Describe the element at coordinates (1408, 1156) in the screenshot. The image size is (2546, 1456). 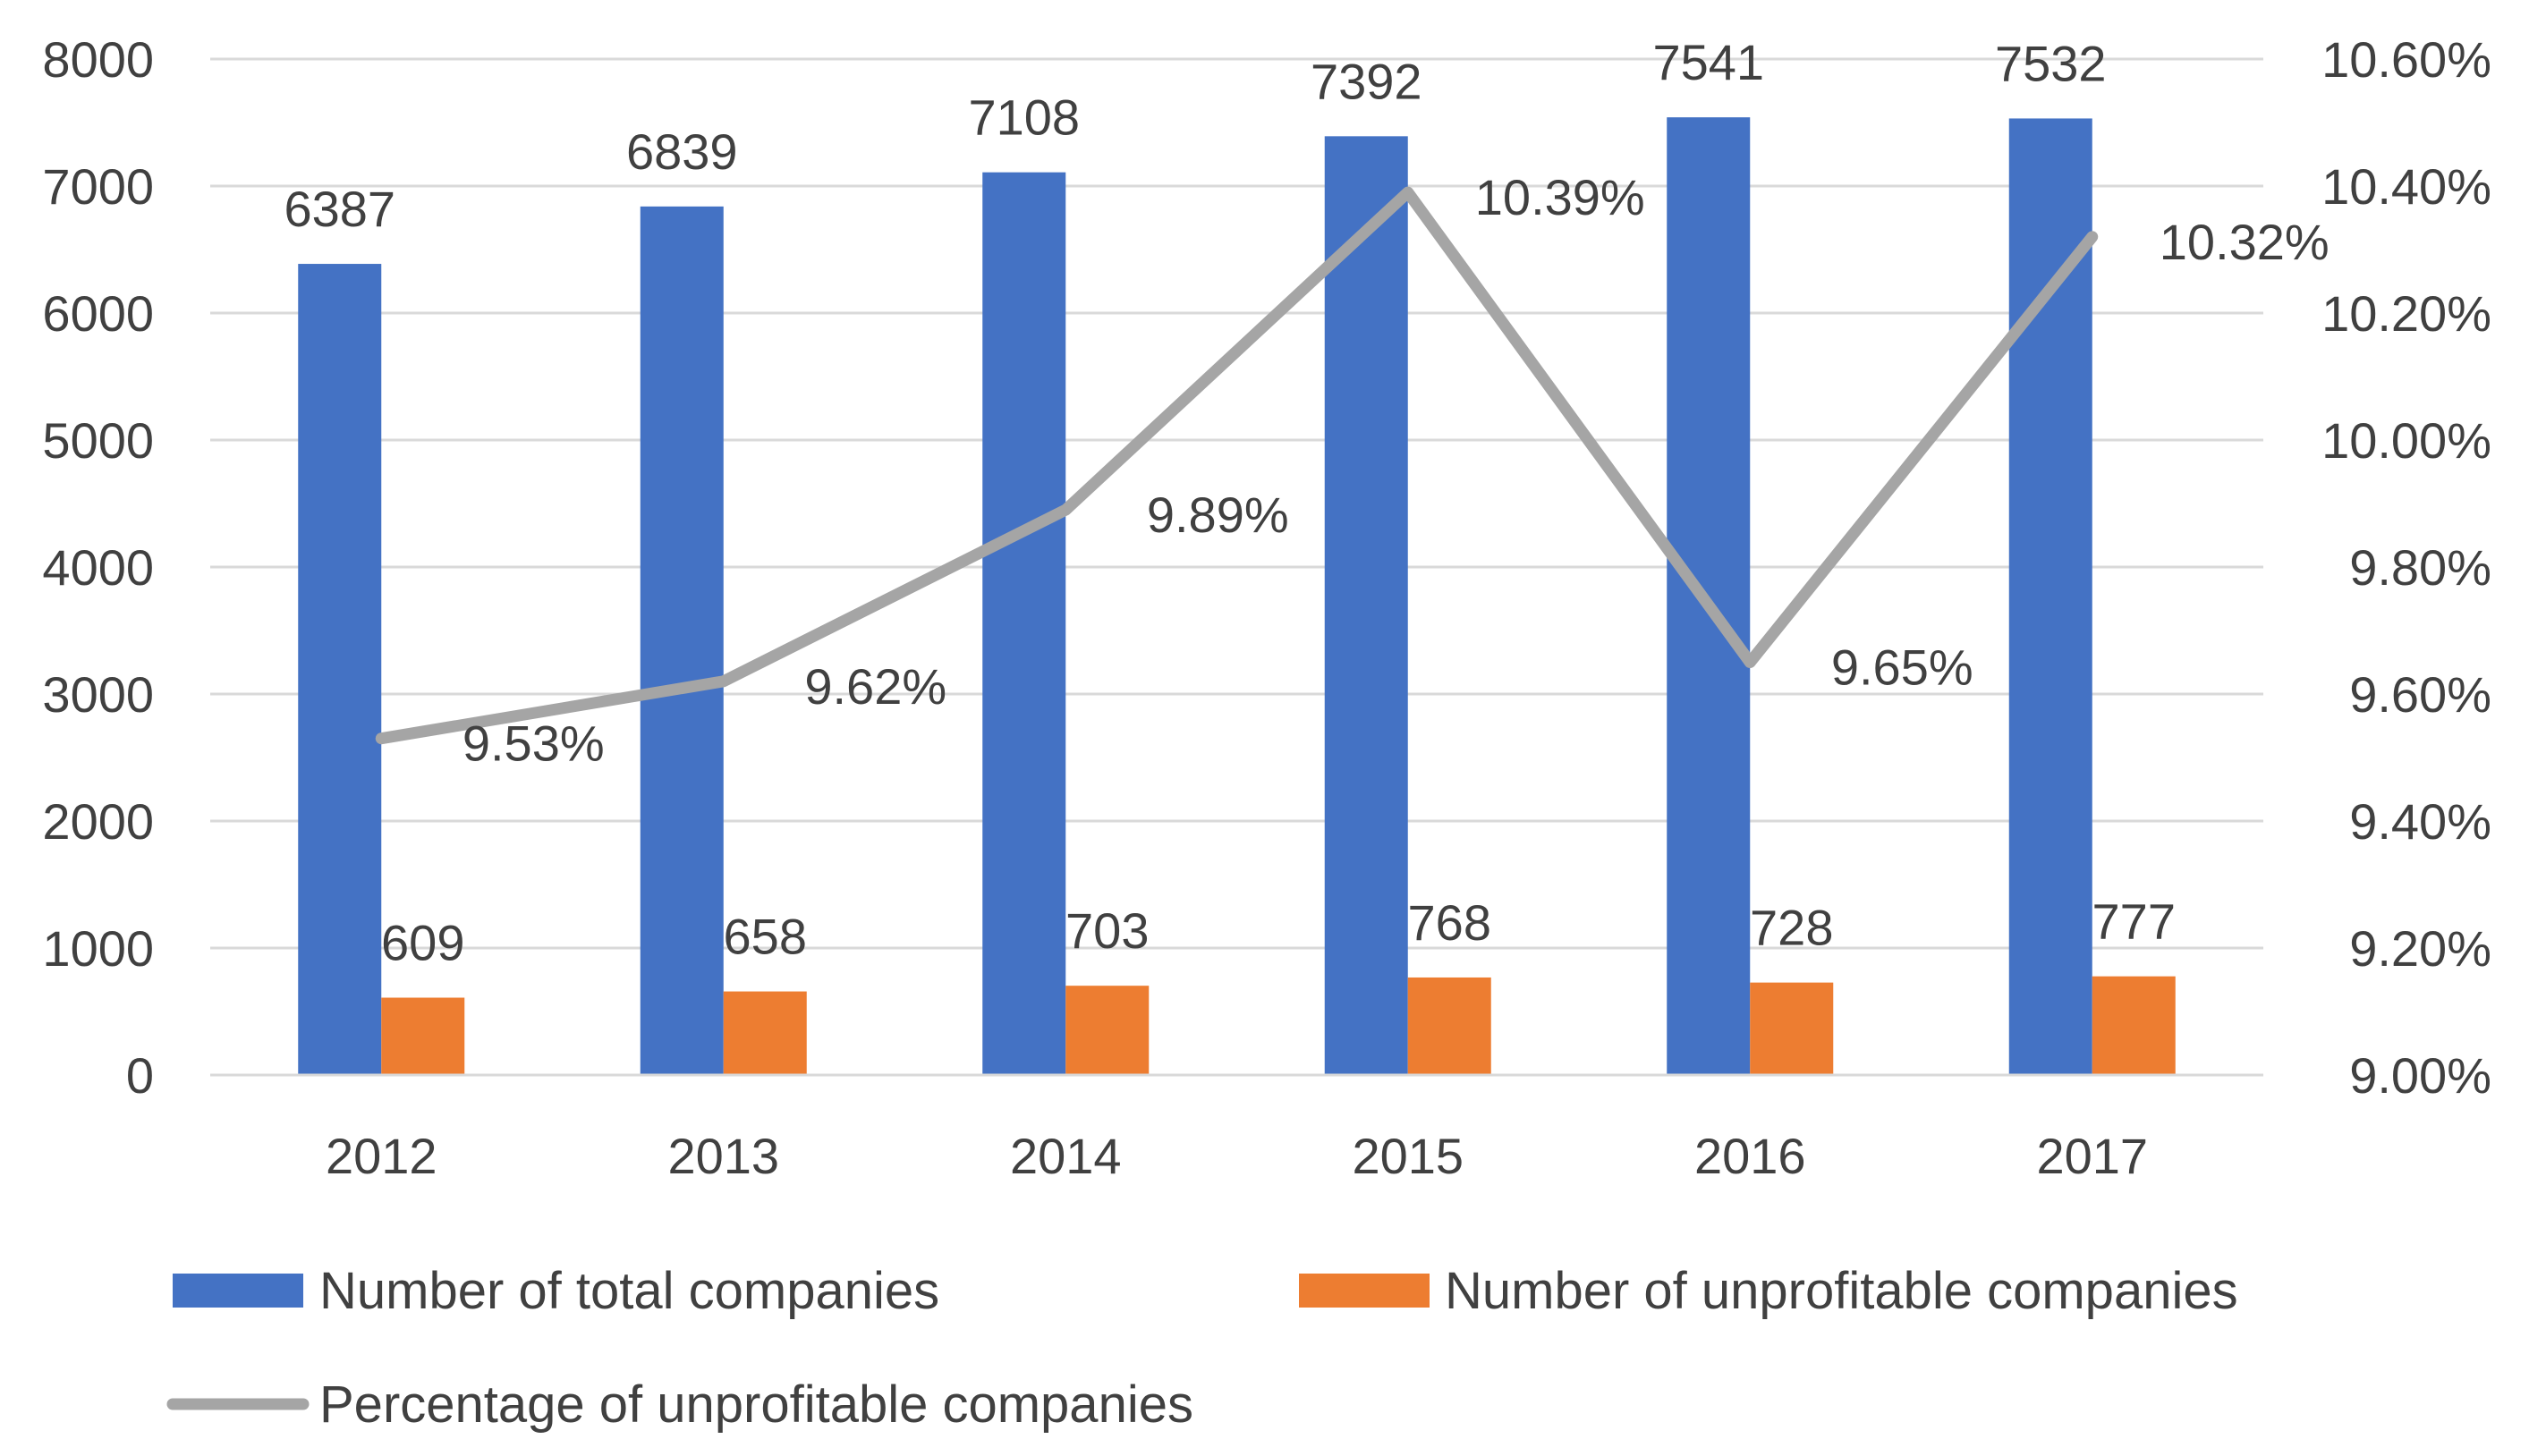
I see `x-tick-label: 2015` at that location.